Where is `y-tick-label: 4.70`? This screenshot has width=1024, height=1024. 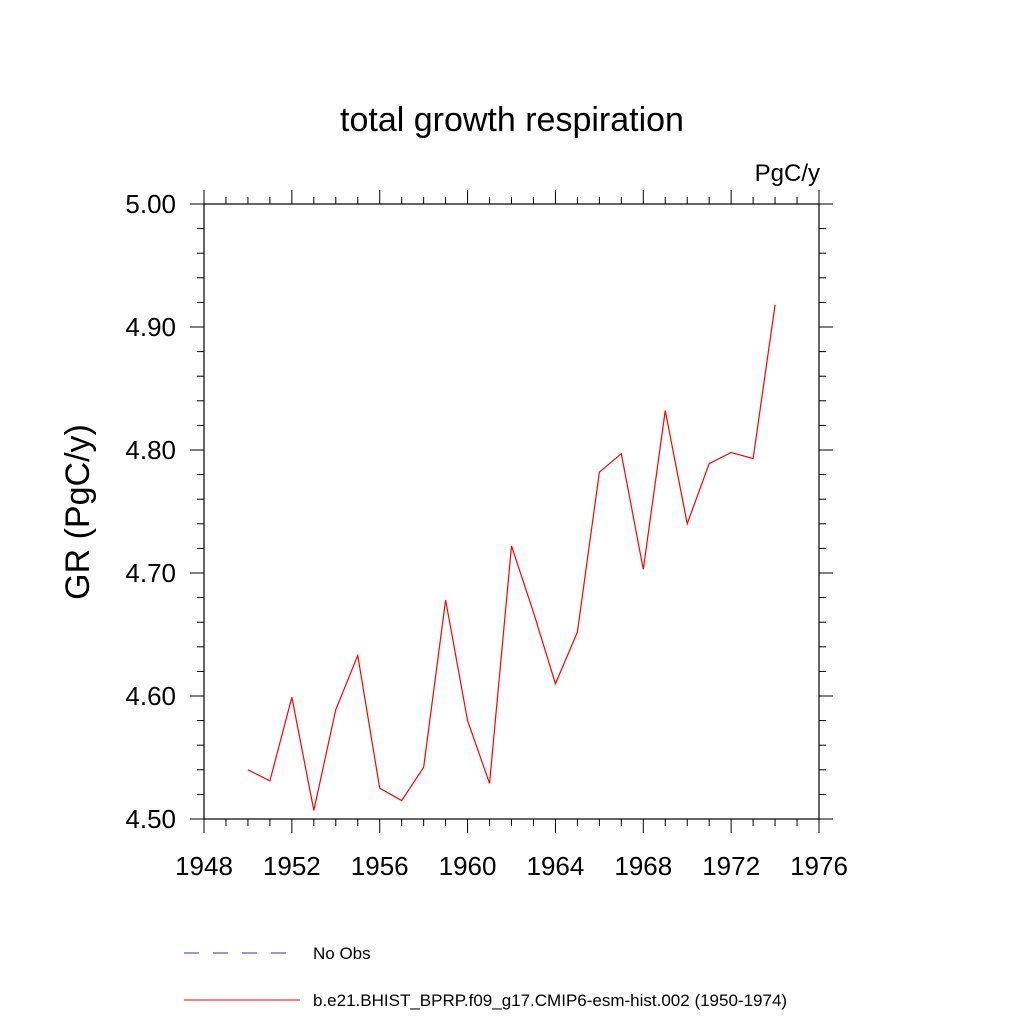 y-tick-label: 4.70 is located at coordinates (150, 573).